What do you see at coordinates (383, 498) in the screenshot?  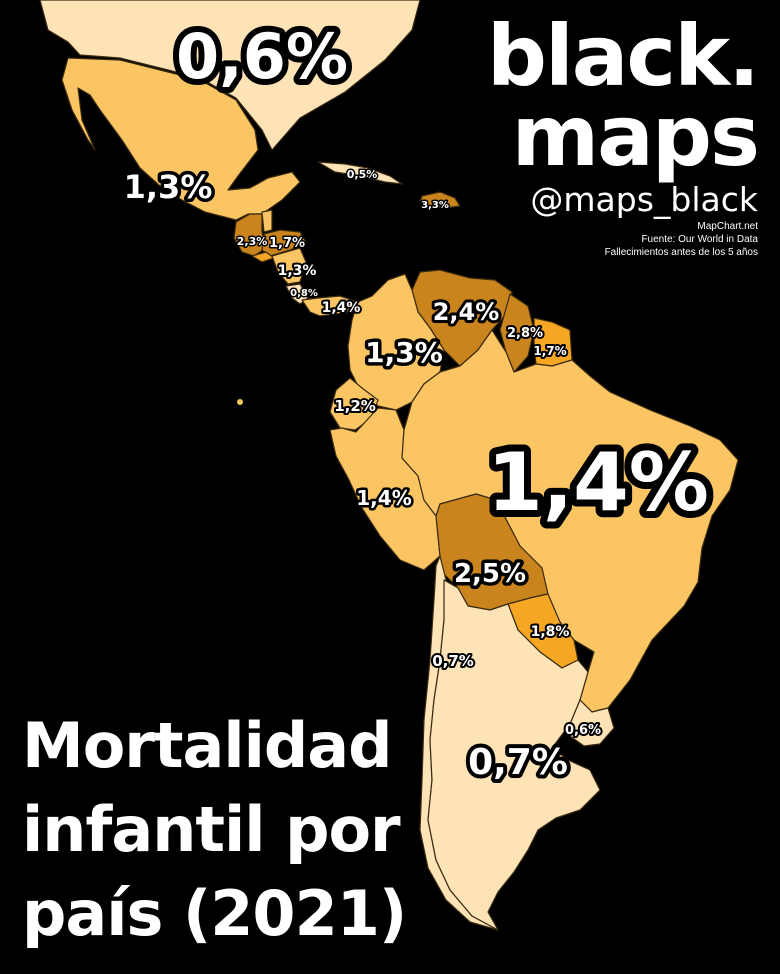 I see `label-peru: 1,4%` at bounding box center [383, 498].